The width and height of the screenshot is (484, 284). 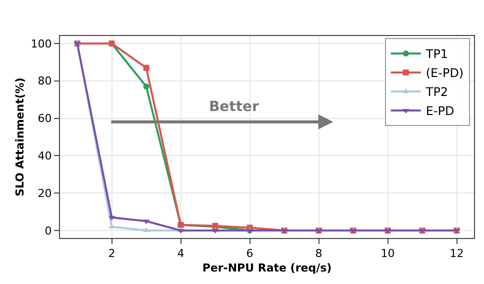 I want to click on annotation: Better, so click(x=234, y=107).